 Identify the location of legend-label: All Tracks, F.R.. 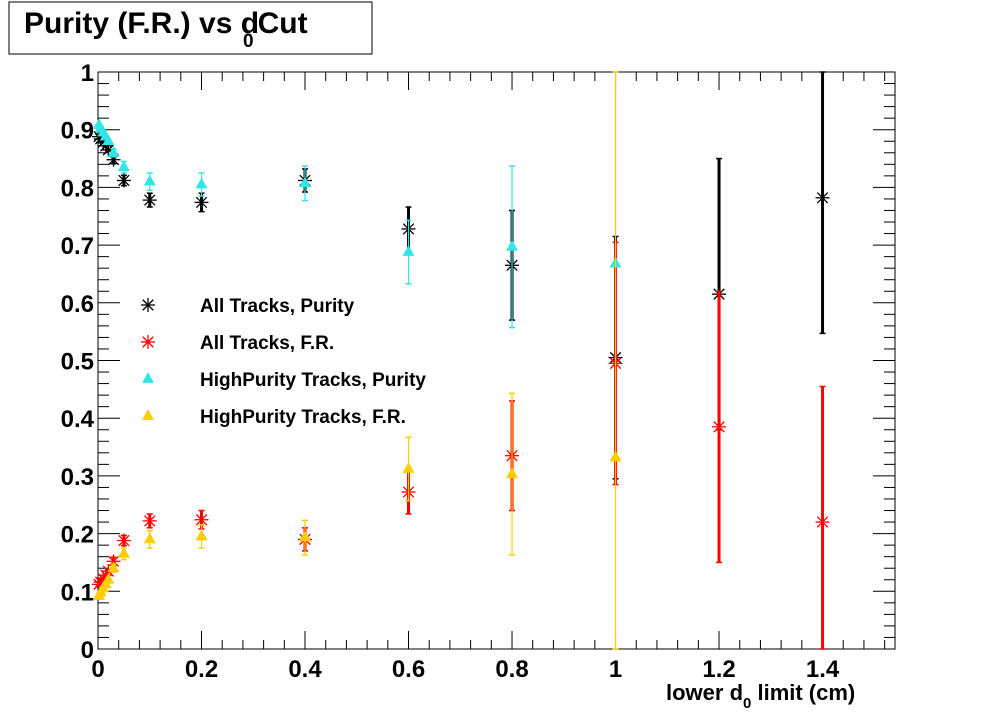
(267, 343).